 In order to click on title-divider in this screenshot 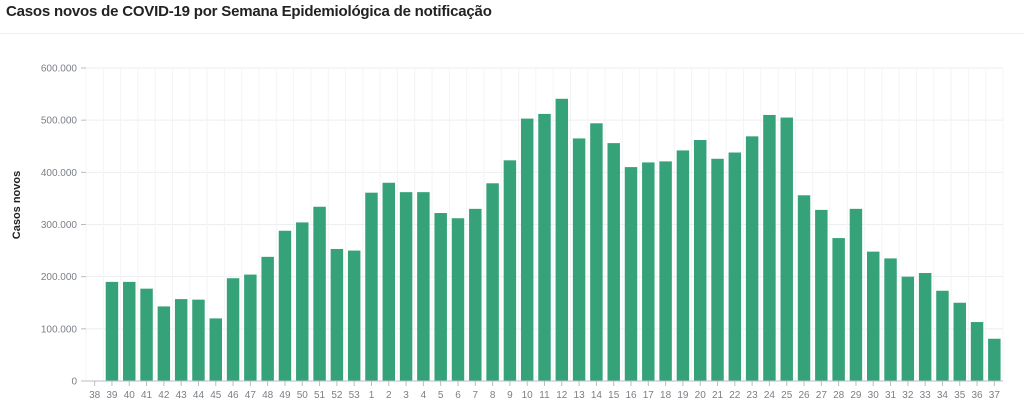, I will do `click(512, 33)`.